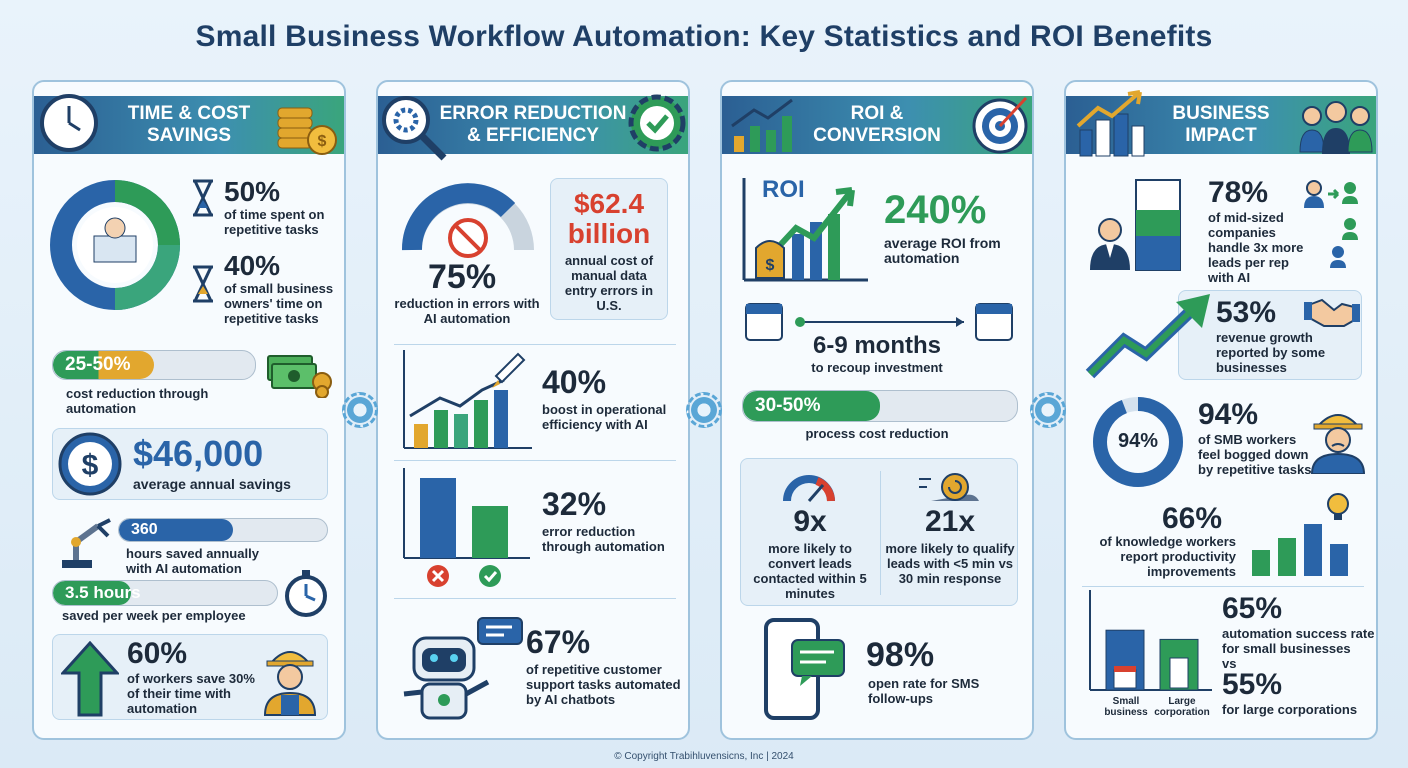  I want to click on conv1-value: 9x, so click(810, 521).